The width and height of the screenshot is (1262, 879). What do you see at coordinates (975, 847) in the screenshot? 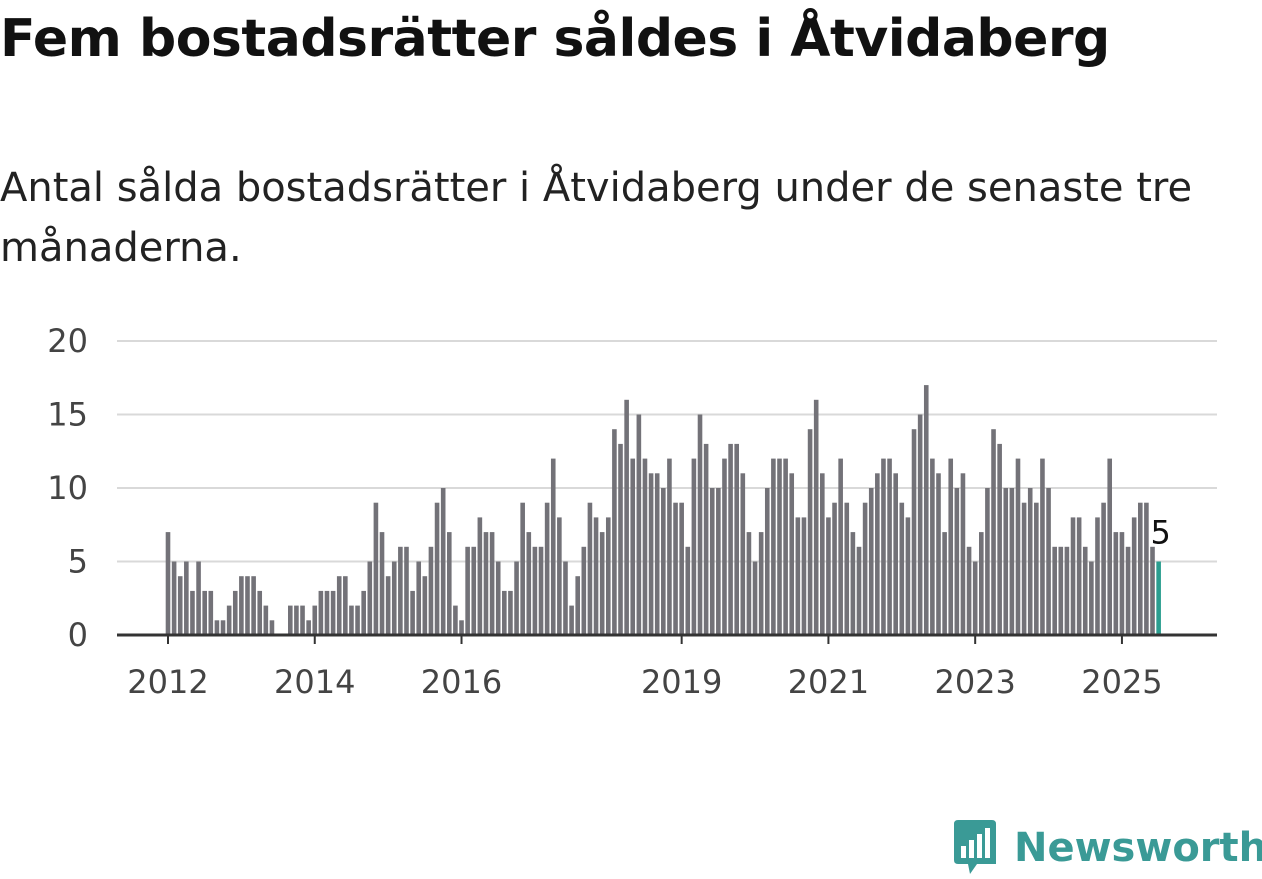
I see `newsworthy-logo-icon` at bounding box center [975, 847].